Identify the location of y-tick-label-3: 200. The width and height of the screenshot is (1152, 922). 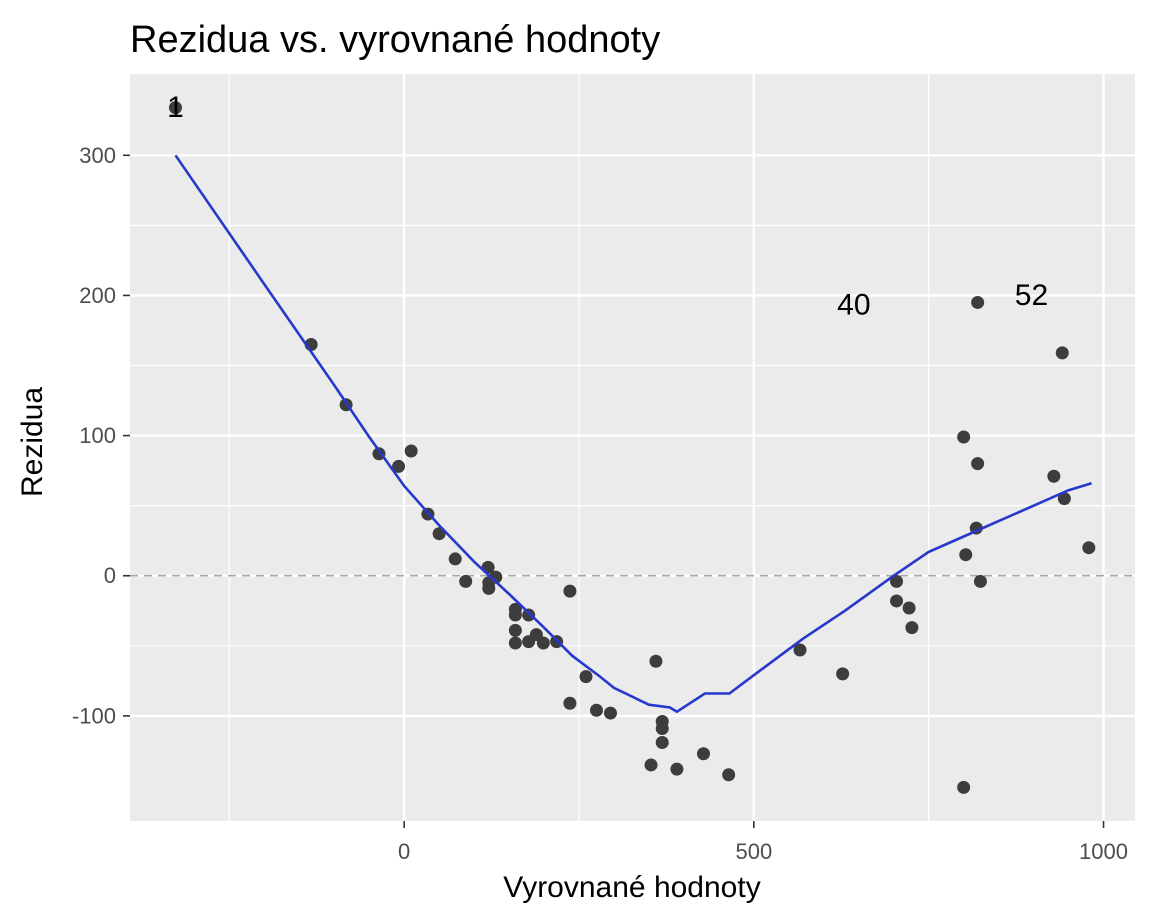
(97, 295).